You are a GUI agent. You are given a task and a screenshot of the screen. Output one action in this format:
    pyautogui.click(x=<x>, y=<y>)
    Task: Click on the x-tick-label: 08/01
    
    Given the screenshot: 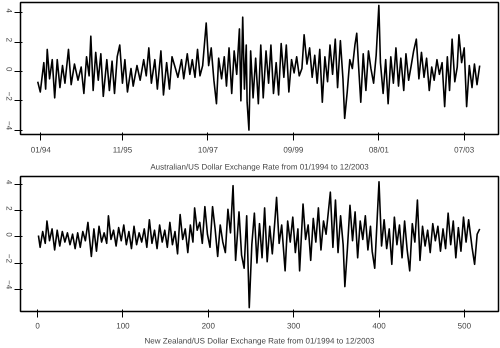 What is the action you would take?
    pyautogui.click(x=379, y=150)
    